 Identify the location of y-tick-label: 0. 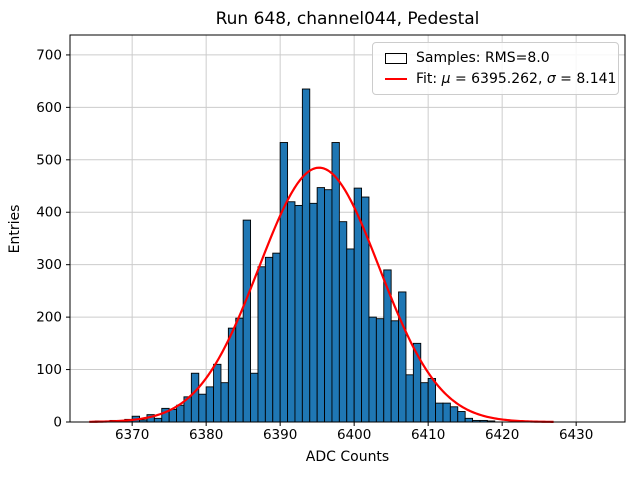
(57, 423).